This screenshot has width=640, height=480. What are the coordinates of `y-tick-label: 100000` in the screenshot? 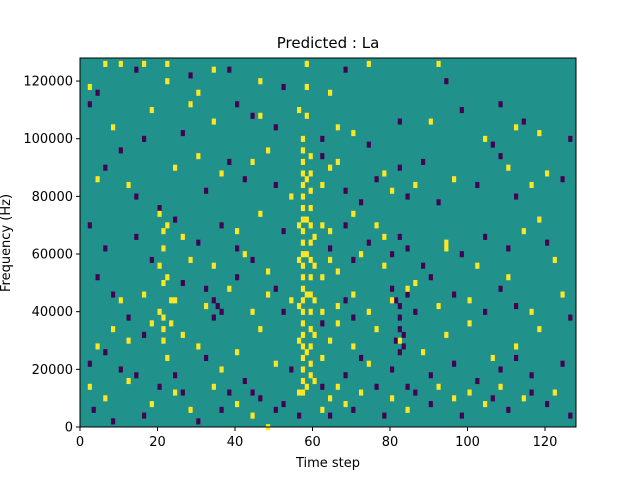 It's located at (48, 139).